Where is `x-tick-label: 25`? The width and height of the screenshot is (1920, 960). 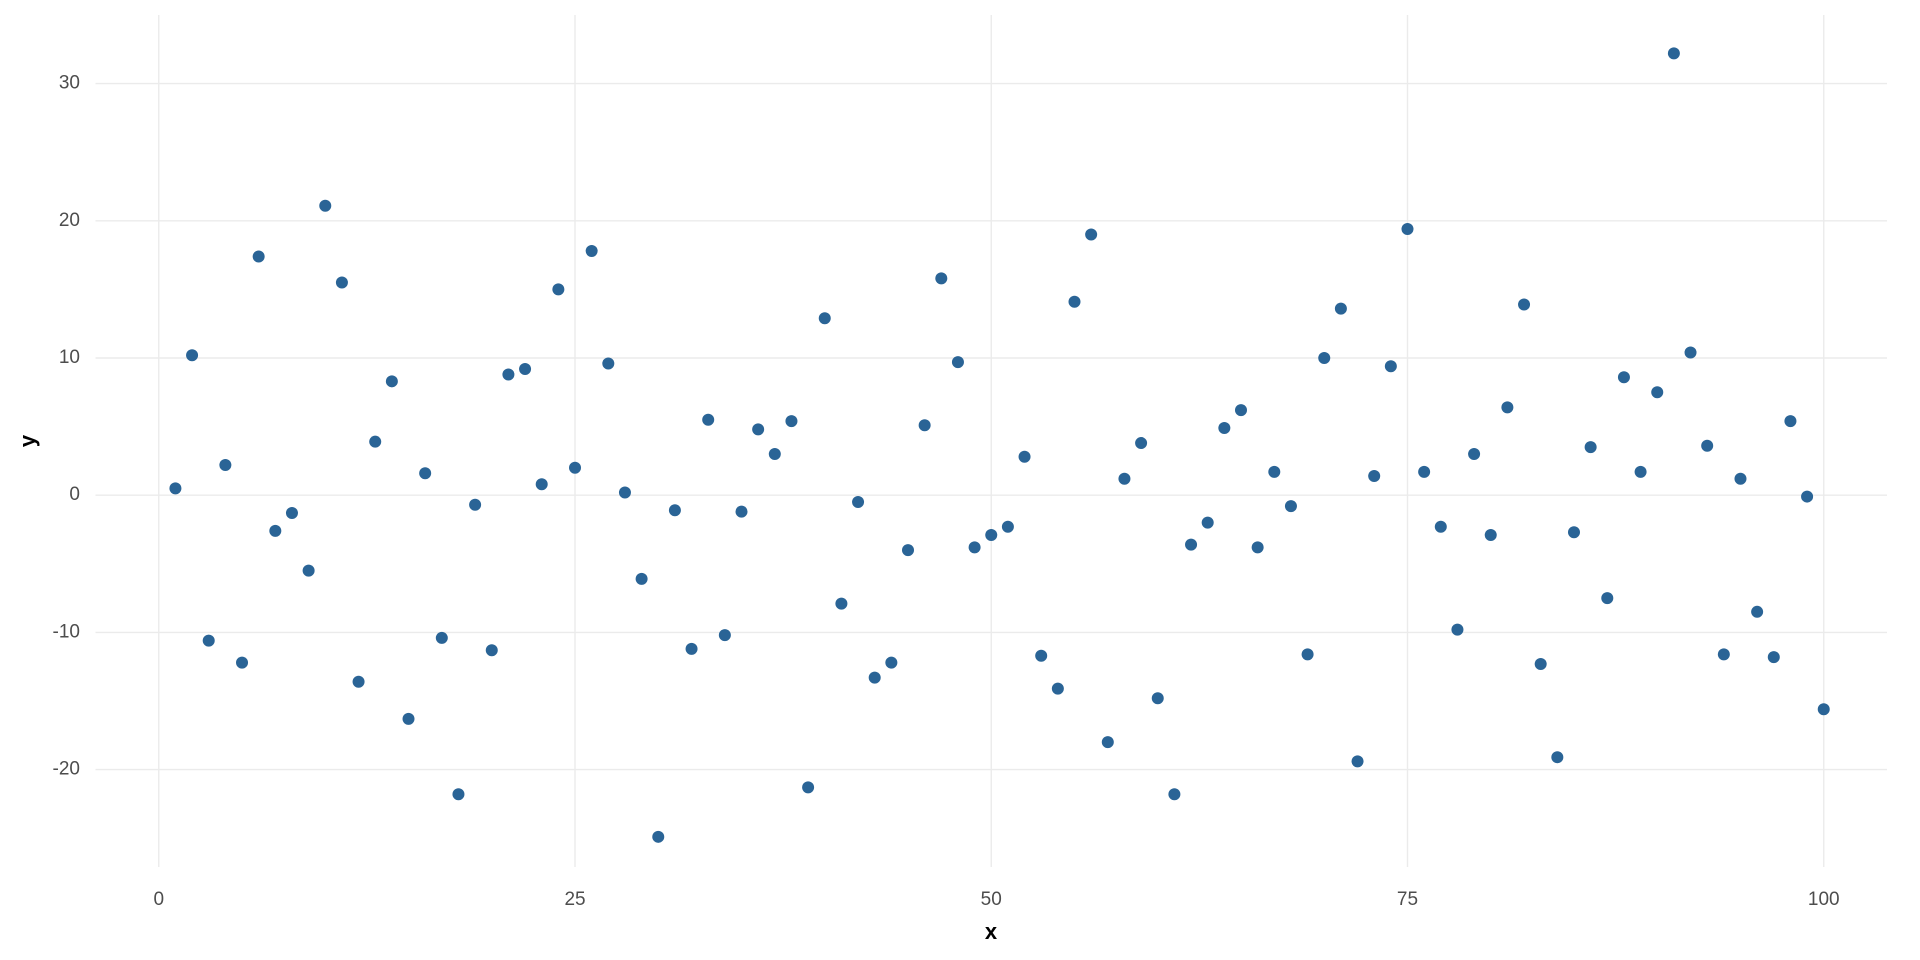
x-tick-label: 25 is located at coordinates (574, 899).